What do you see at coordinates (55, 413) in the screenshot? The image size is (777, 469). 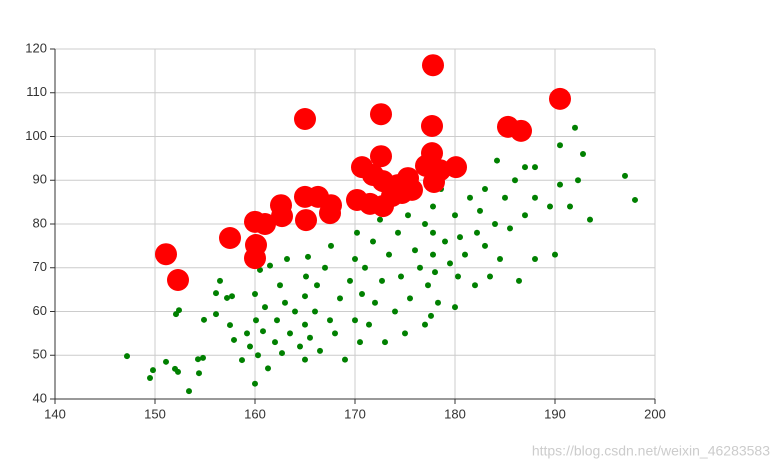 I see `x-tick-label: 140` at bounding box center [55, 413].